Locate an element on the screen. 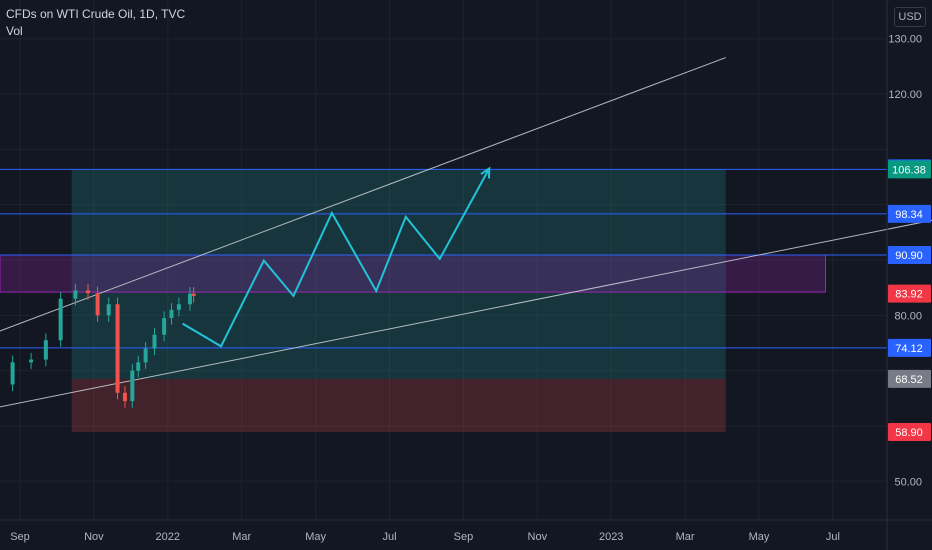  price-badge-label: 83.92 is located at coordinates (909, 295).